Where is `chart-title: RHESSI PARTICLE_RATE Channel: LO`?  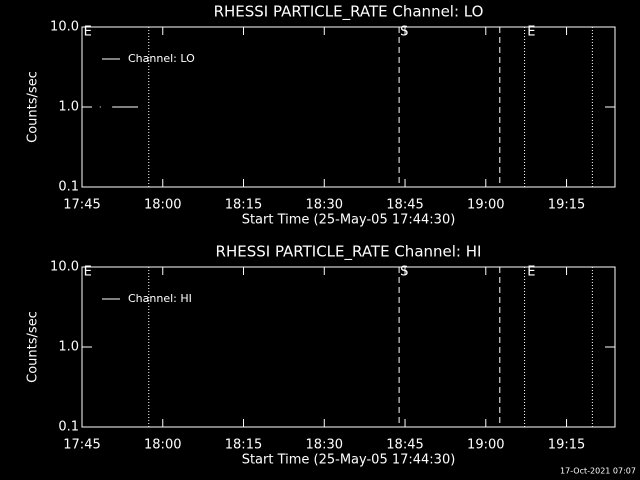 chart-title: RHESSI PARTICLE_RATE Channel: LO is located at coordinates (349, 12).